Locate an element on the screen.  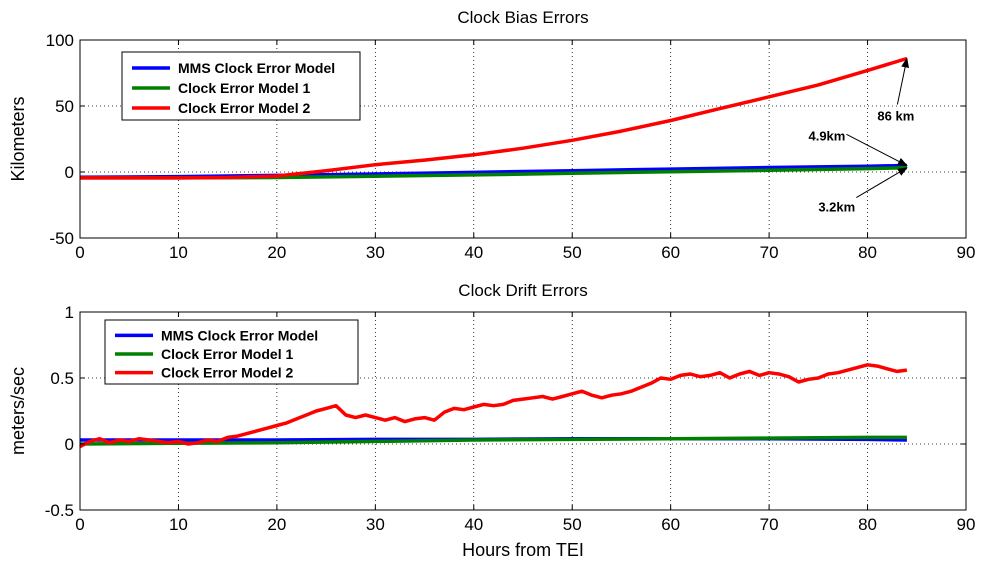
y-tick-label: 1 is located at coordinates (69, 312).